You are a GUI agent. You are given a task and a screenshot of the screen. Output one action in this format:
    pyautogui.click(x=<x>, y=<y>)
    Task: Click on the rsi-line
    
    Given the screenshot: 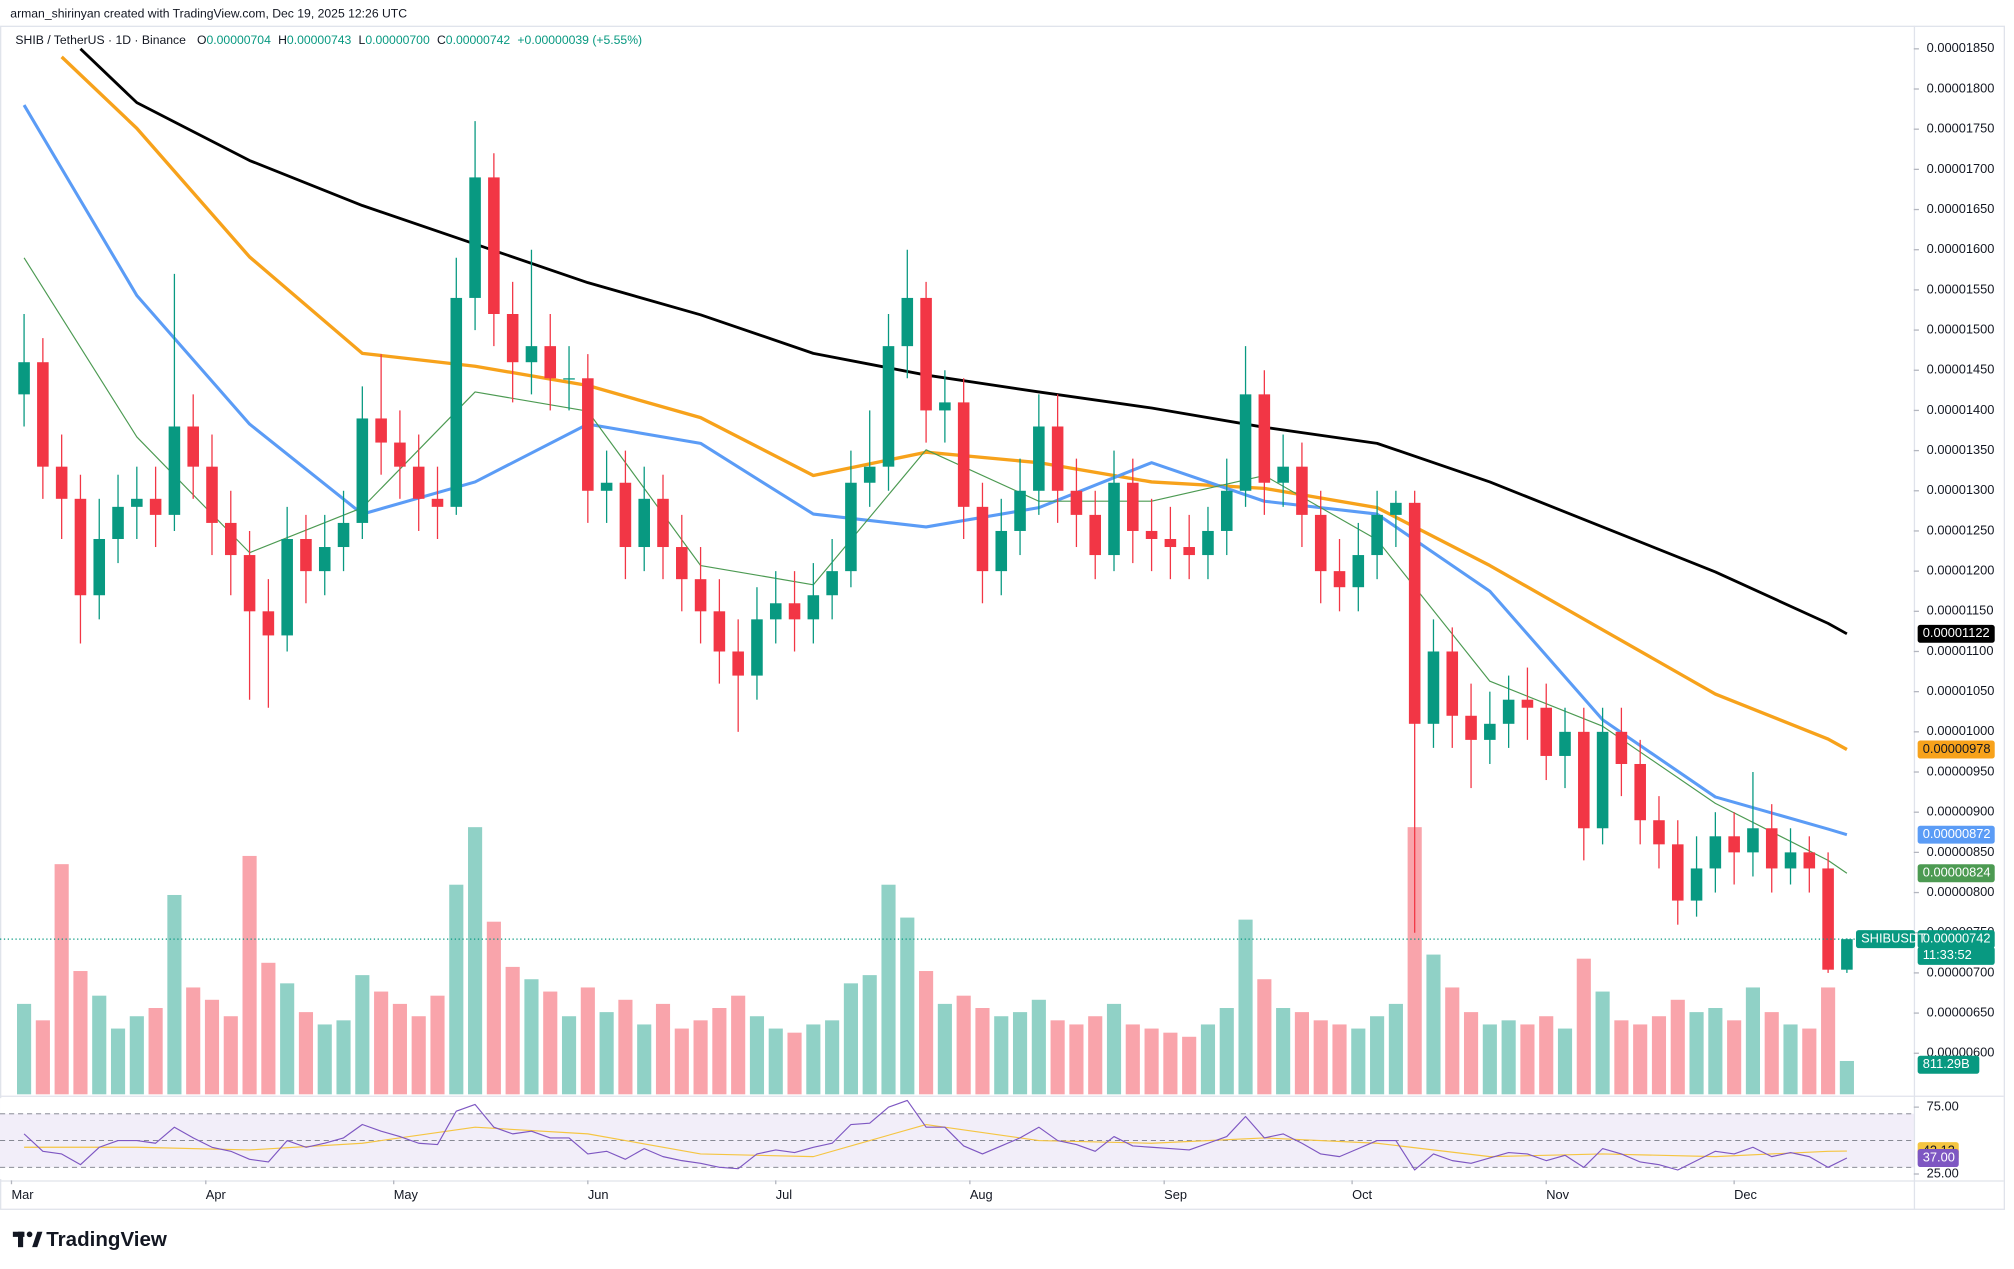 What is the action you would take?
    pyautogui.click(x=935, y=1135)
    